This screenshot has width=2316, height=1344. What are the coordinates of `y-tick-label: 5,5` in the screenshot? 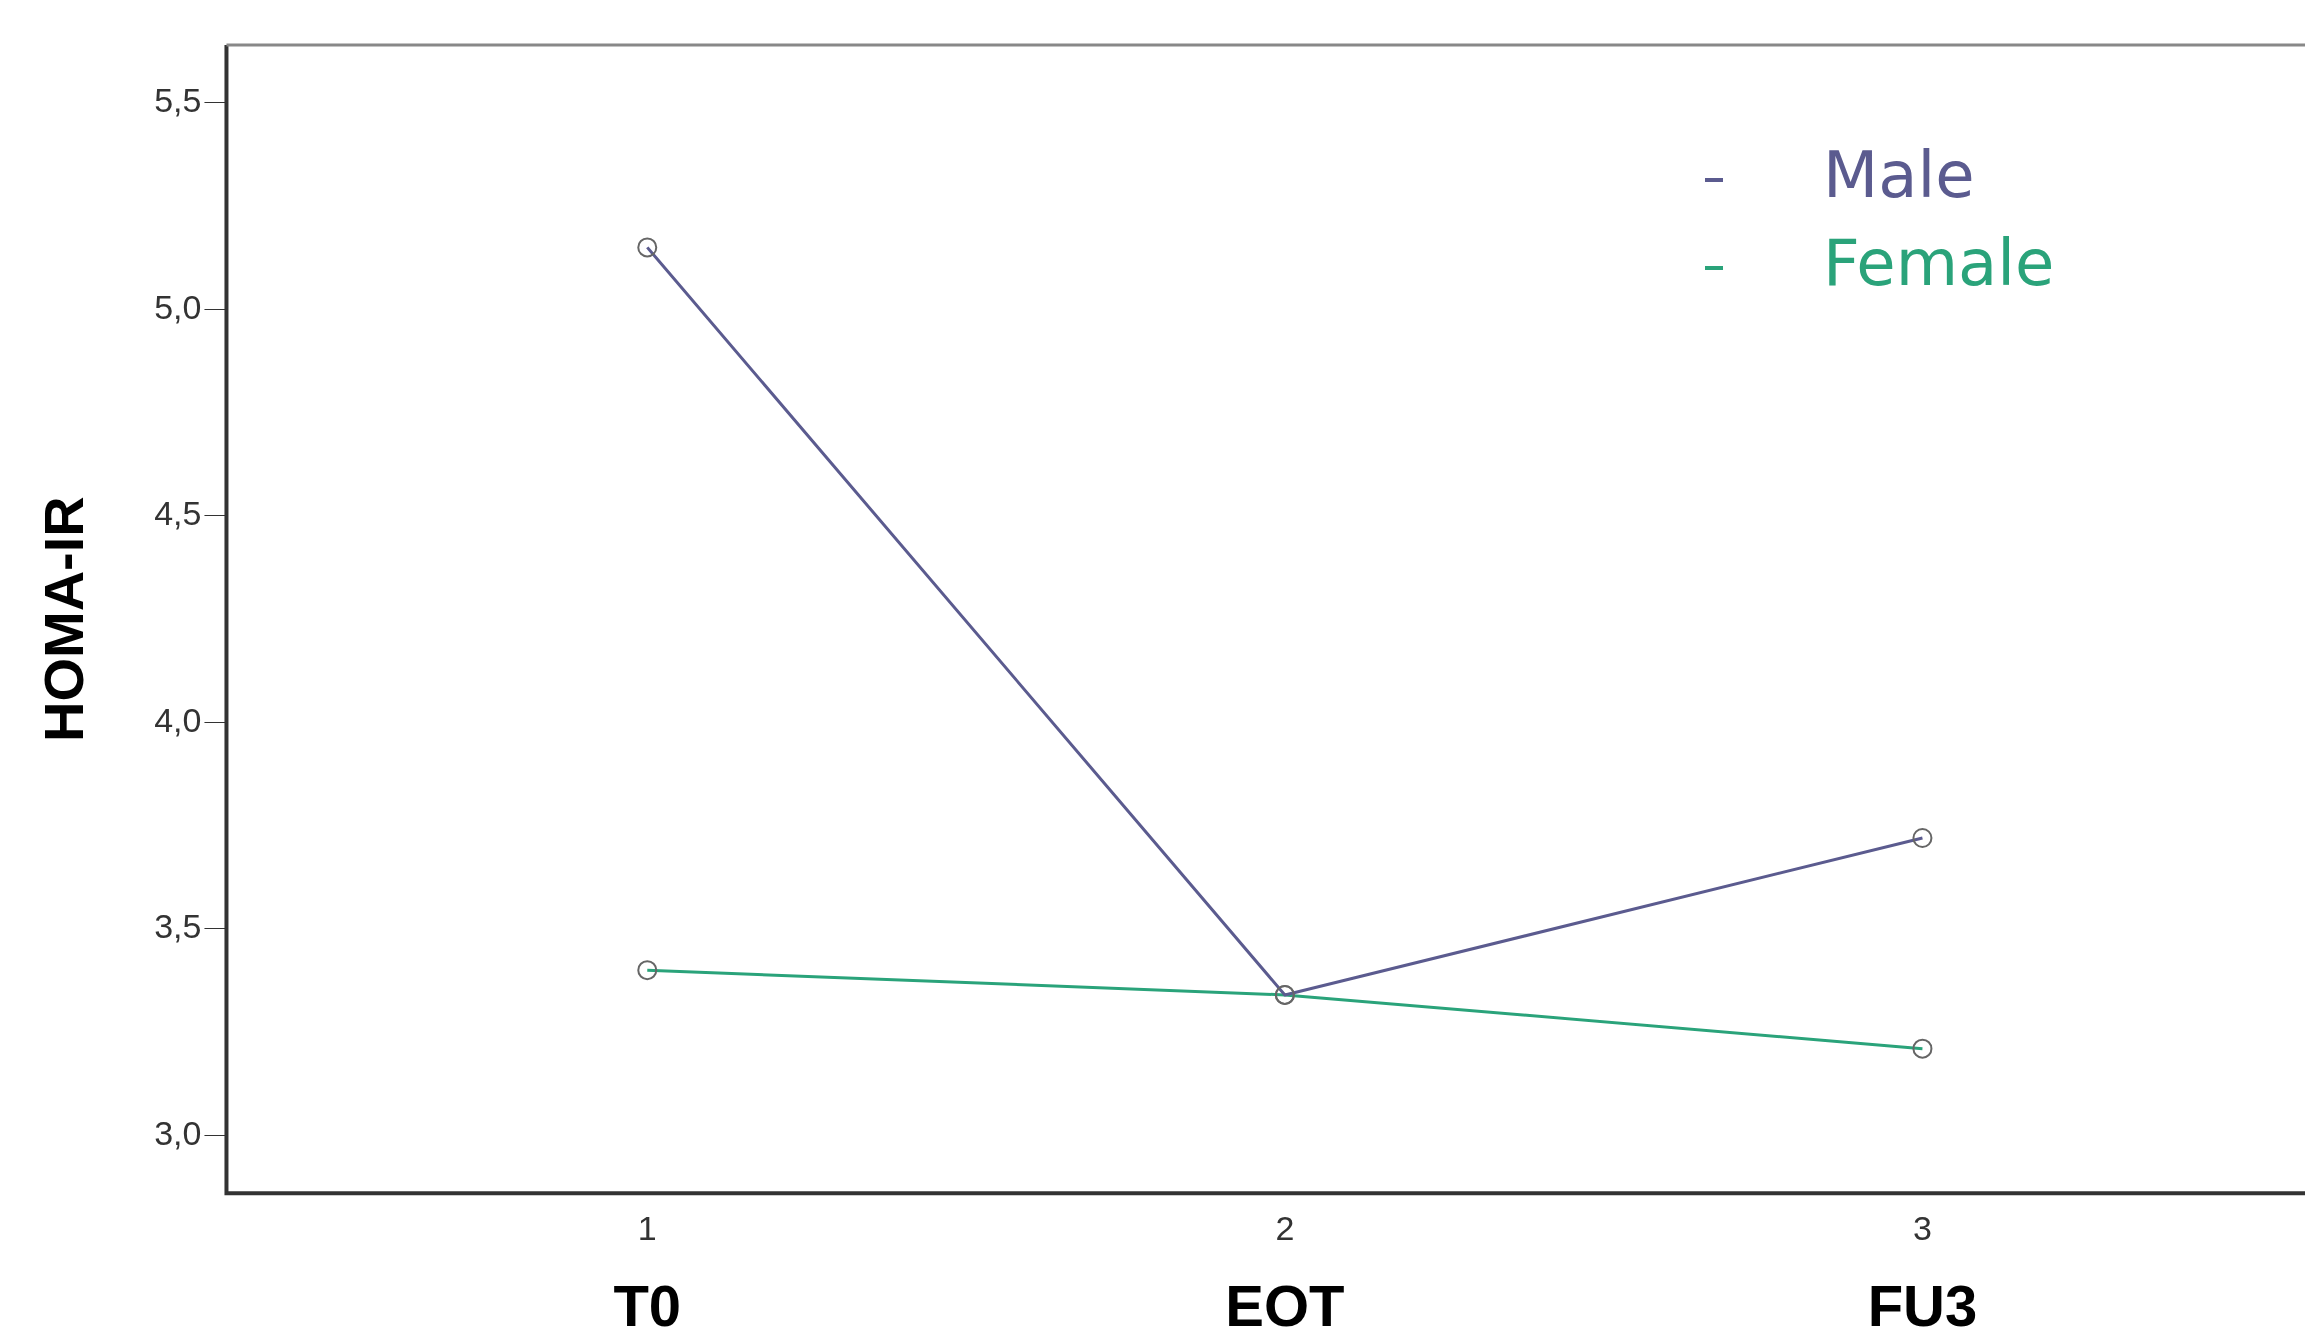 It's located at (178, 100).